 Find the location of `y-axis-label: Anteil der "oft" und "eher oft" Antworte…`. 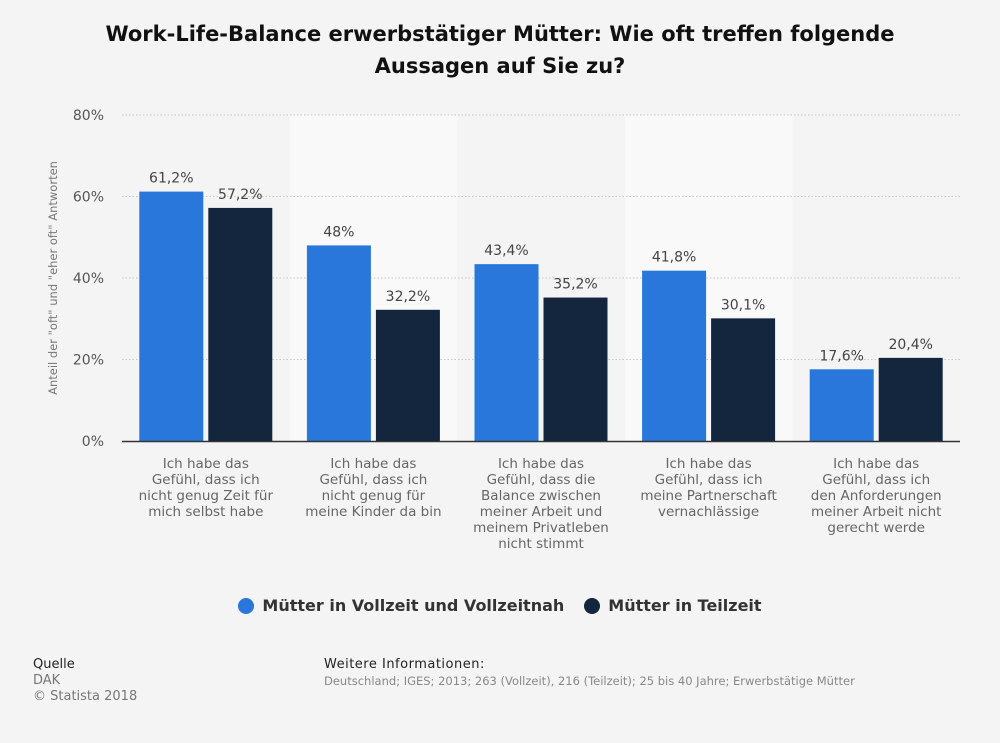

y-axis-label: Anteil der "oft" und "eher oft" Antworte… is located at coordinates (53, 278).